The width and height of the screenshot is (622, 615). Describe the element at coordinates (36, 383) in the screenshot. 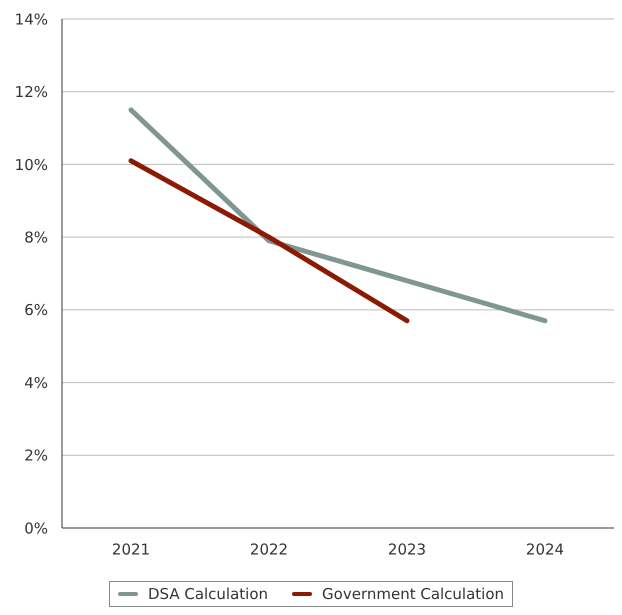

I see `y-tick-label: 4%` at that location.